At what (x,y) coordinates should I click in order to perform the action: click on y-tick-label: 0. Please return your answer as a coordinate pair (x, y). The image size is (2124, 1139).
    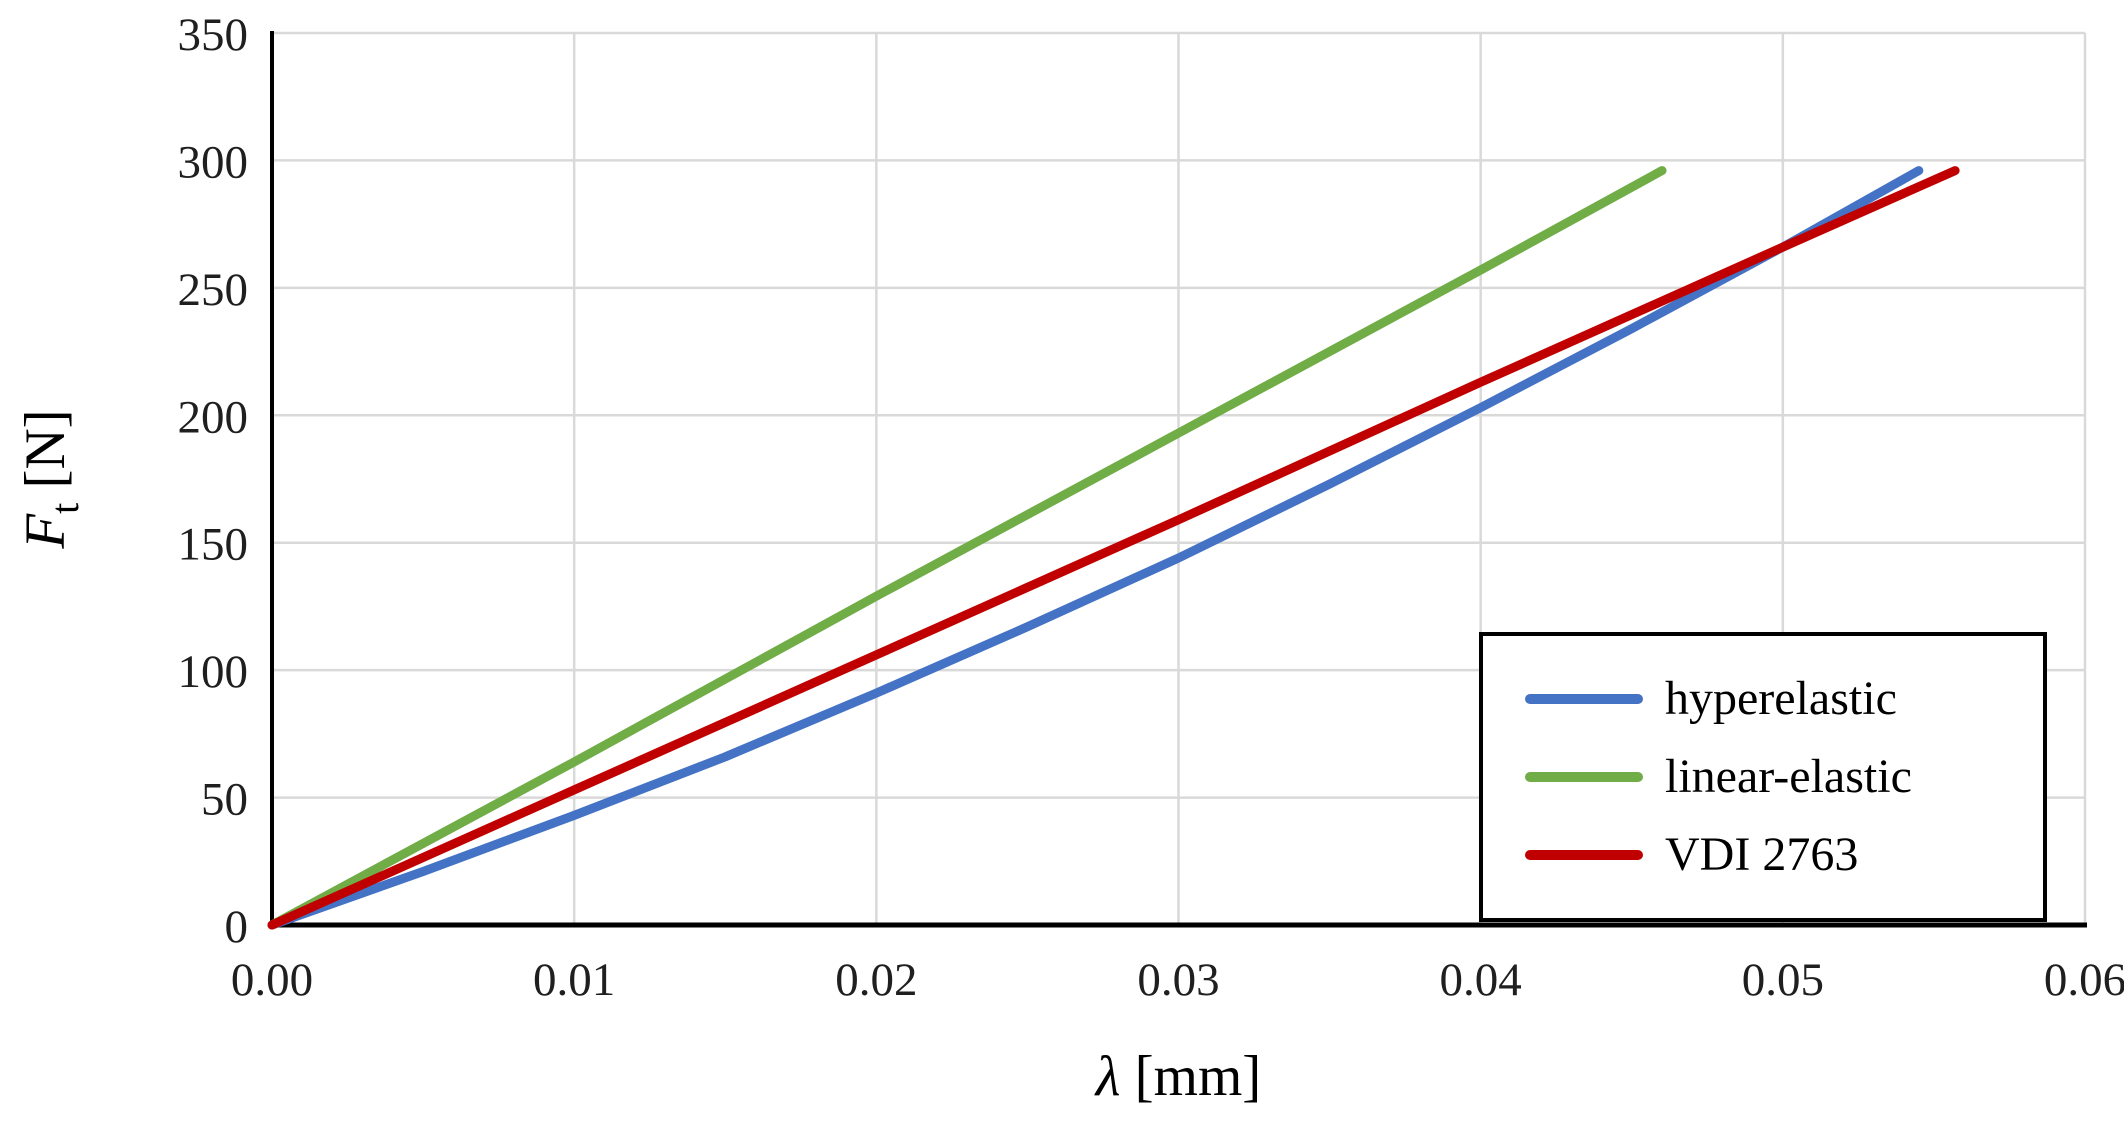
    Looking at the image, I should click on (237, 927).